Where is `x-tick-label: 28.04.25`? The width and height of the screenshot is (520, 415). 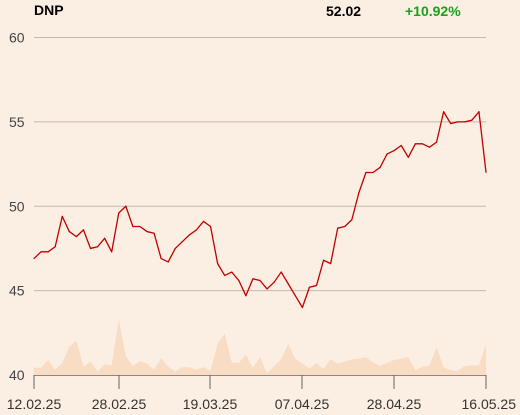
x-tick-label: 28.04.25 is located at coordinates (394, 404).